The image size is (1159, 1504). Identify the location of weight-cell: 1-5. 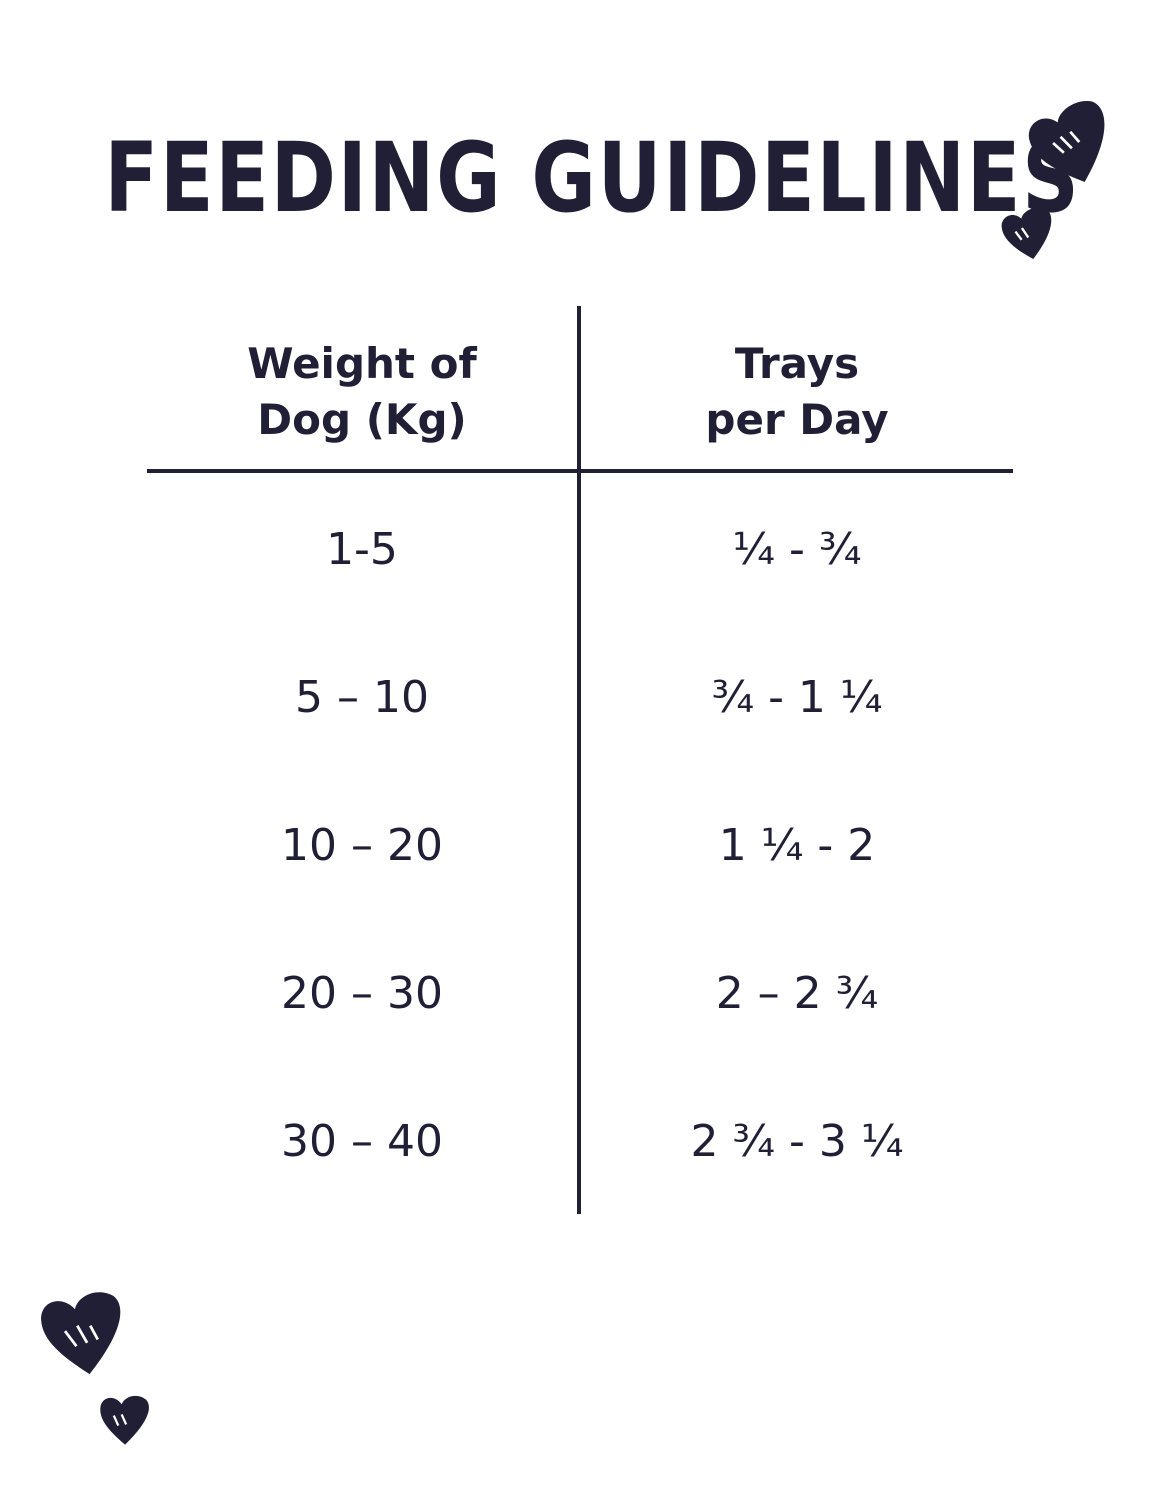
(362, 549).